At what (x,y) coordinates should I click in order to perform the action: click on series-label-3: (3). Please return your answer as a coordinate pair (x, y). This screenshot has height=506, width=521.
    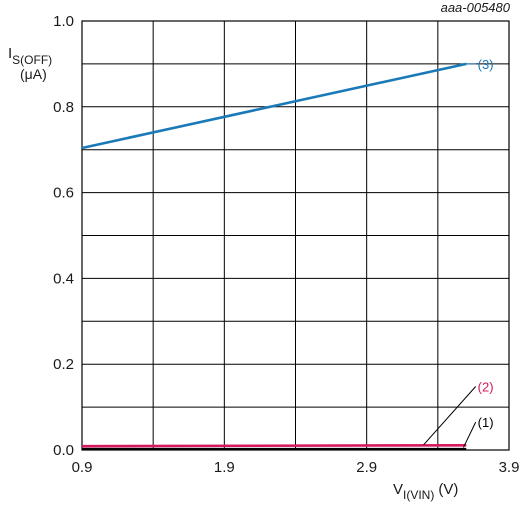
    Looking at the image, I should click on (486, 64).